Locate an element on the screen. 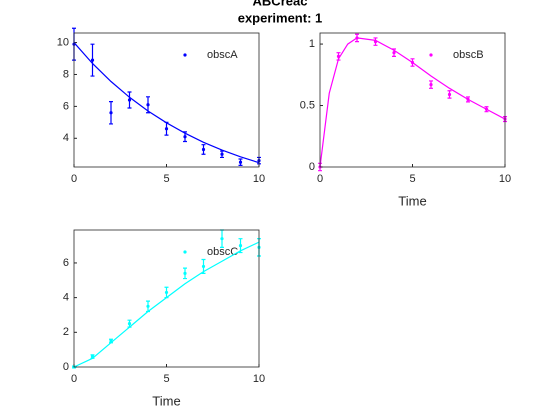  figure-title: ABCreac is located at coordinates (280, 4).